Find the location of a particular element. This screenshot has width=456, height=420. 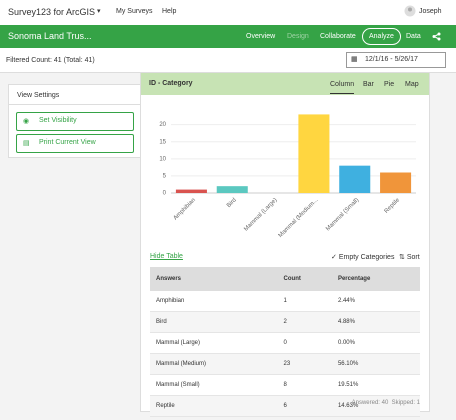

table-row: Amphibian 1 2.44% is located at coordinates (285, 301).